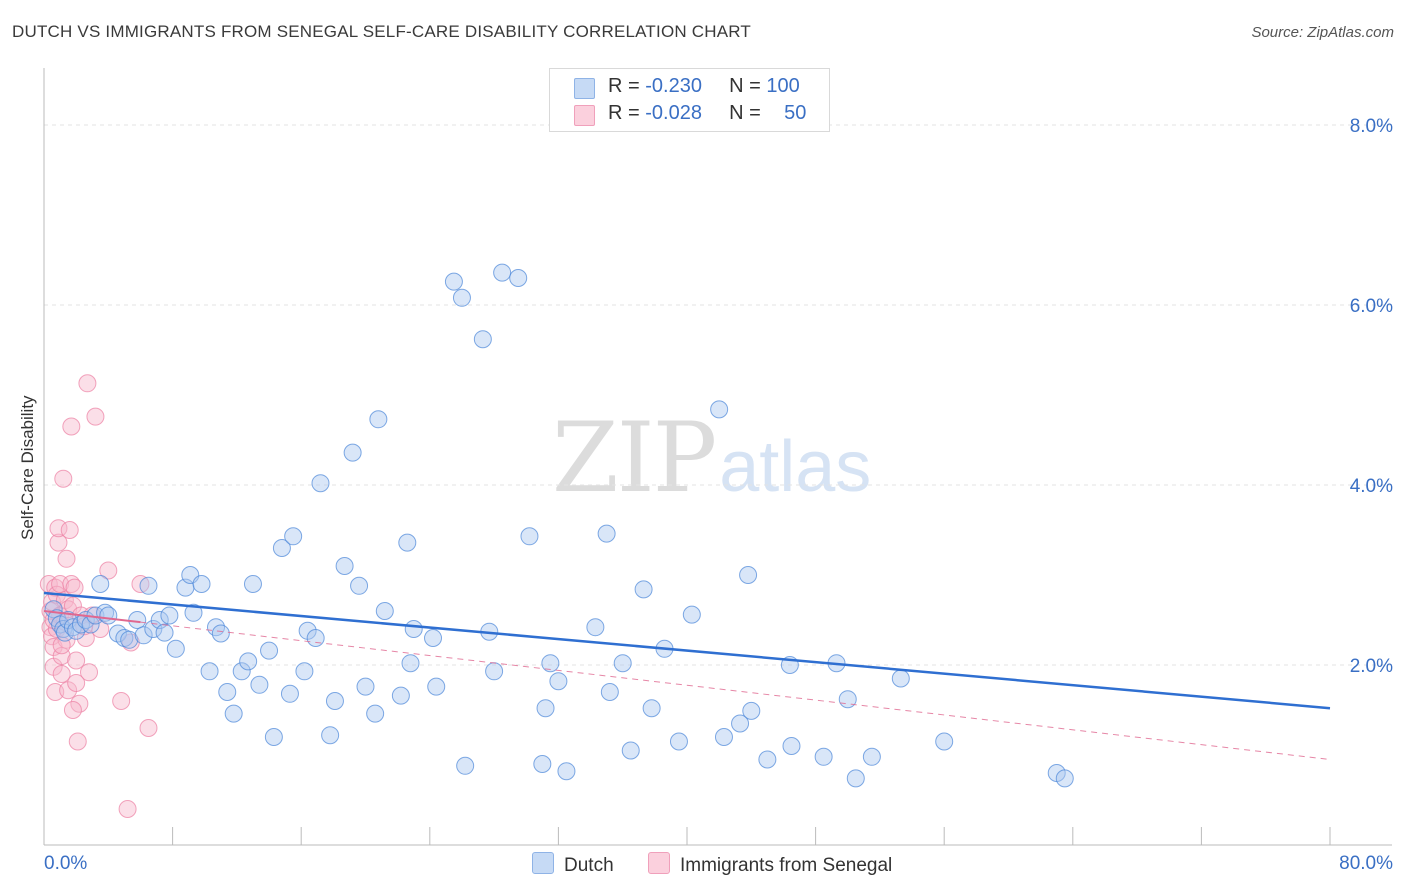 This screenshot has height=892, width=1406. I want to click on legend-n-value-dutch: 100, so click(783, 86).